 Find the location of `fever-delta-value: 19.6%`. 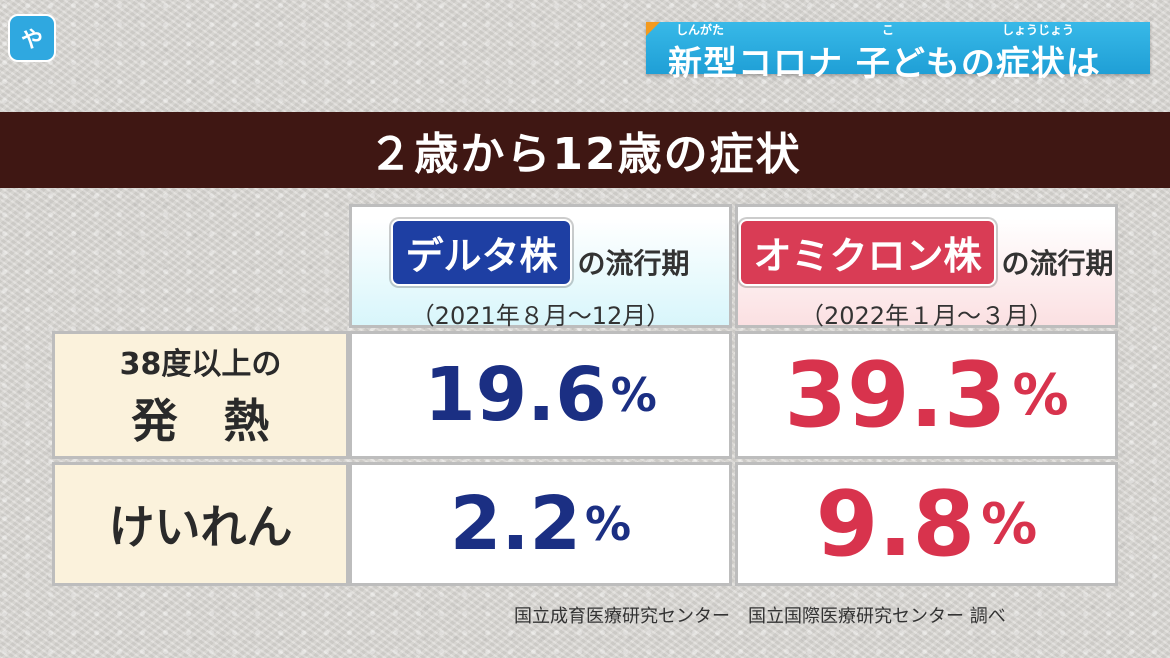

fever-delta-value: 19.6% is located at coordinates (540, 395).